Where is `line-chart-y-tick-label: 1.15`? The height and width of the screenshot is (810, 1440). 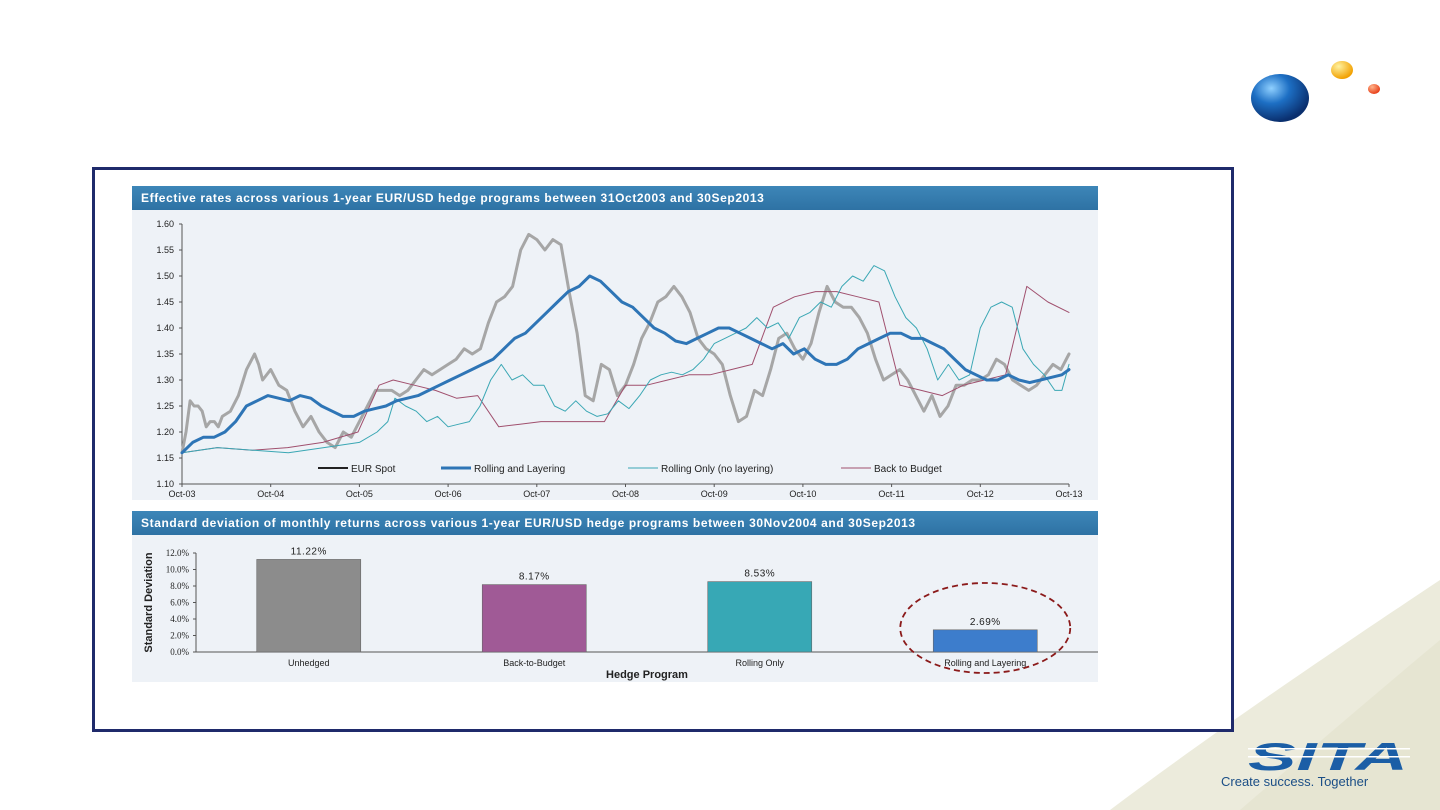 line-chart-y-tick-label: 1.15 is located at coordinates (165, 458).